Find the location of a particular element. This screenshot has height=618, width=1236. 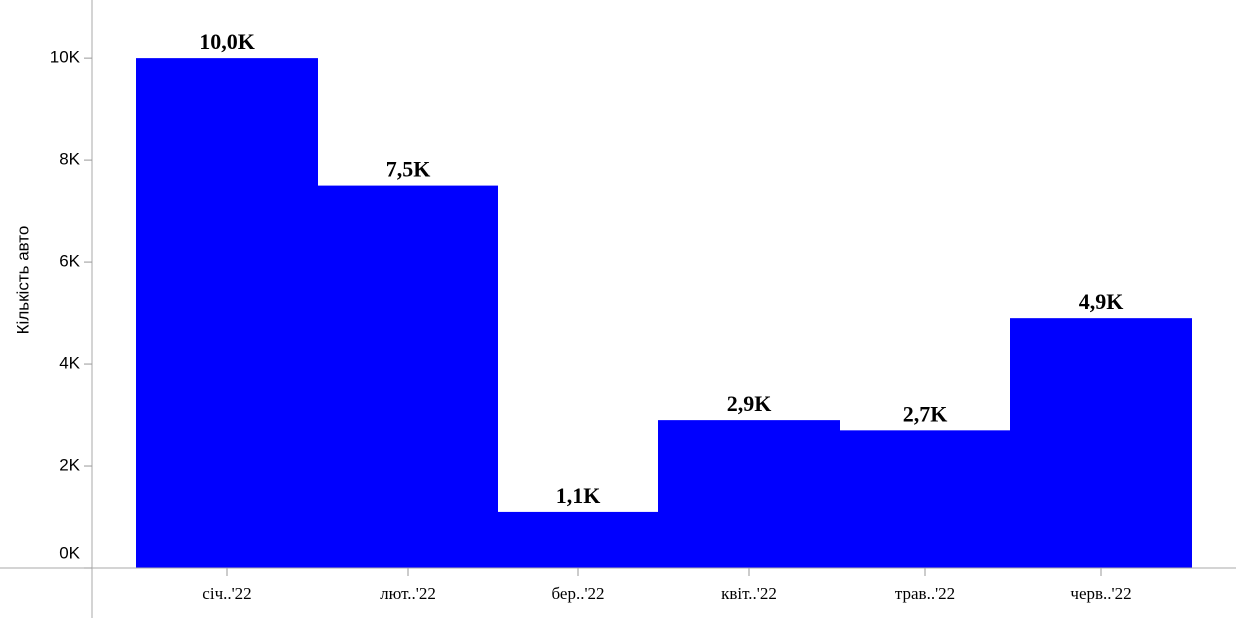

y-tick-label: 2K is located at coordinates (69, 465).